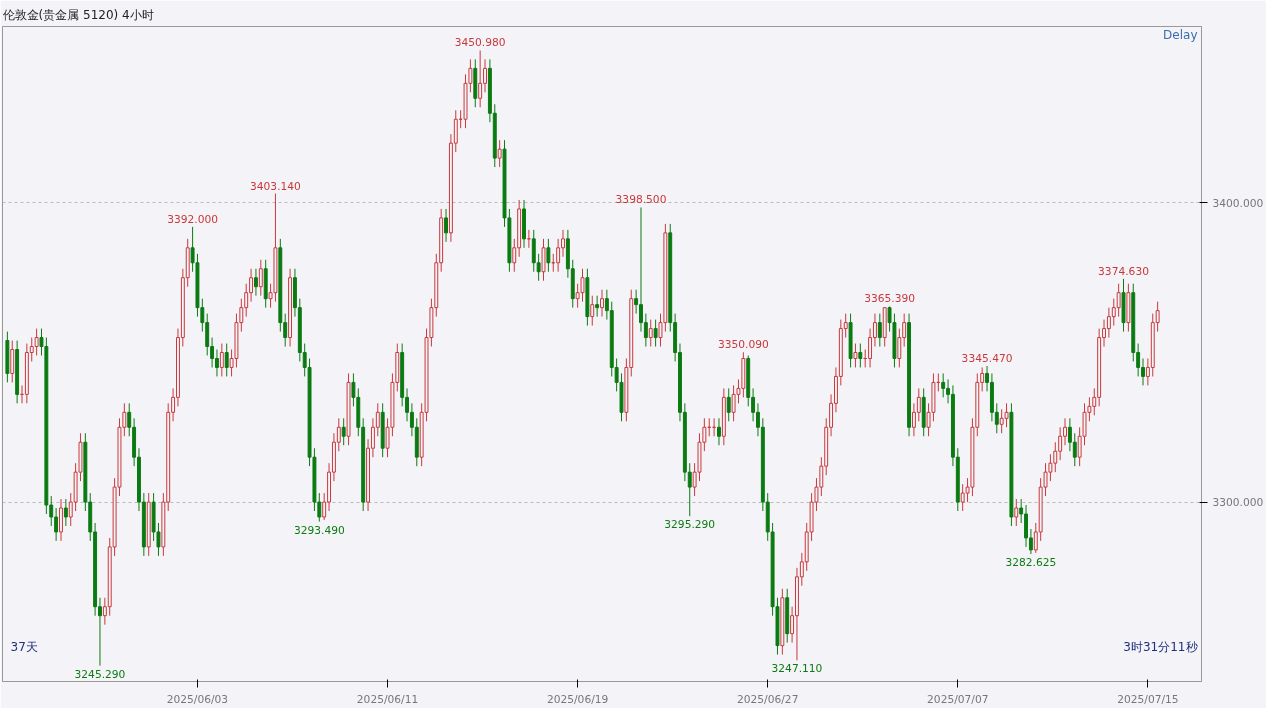 The image size is (1266, 710). What do you see at coordinates (768, 699) in the screenshot?
I see `x-tick-label: 2025/06/27` at bounding box center [768, 699].